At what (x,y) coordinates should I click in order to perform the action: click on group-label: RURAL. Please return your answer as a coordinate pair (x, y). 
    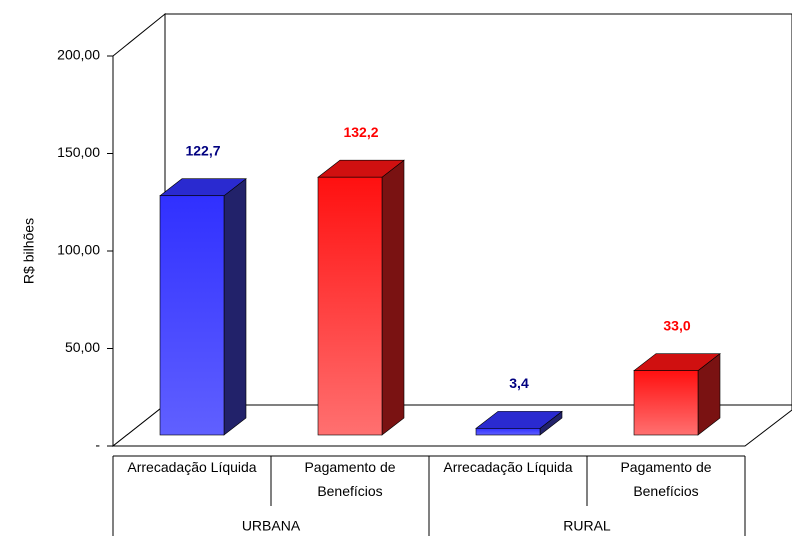
    Looking at the image, I should click on (587, 526).